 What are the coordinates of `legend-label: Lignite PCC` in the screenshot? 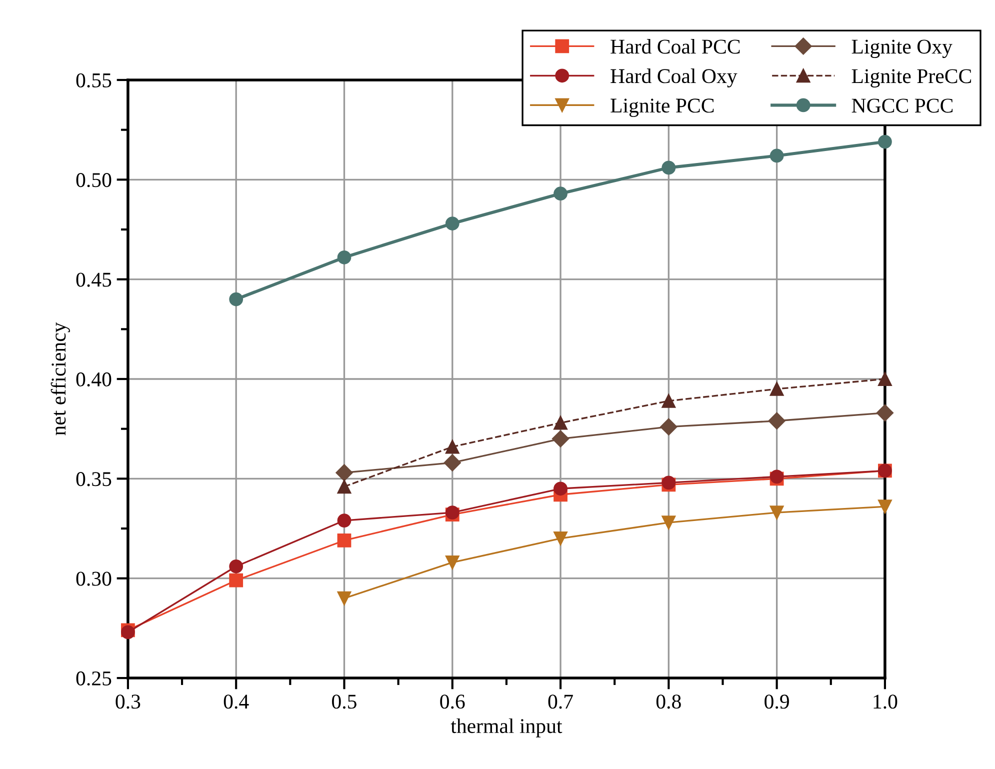 It's located at (662, 107).